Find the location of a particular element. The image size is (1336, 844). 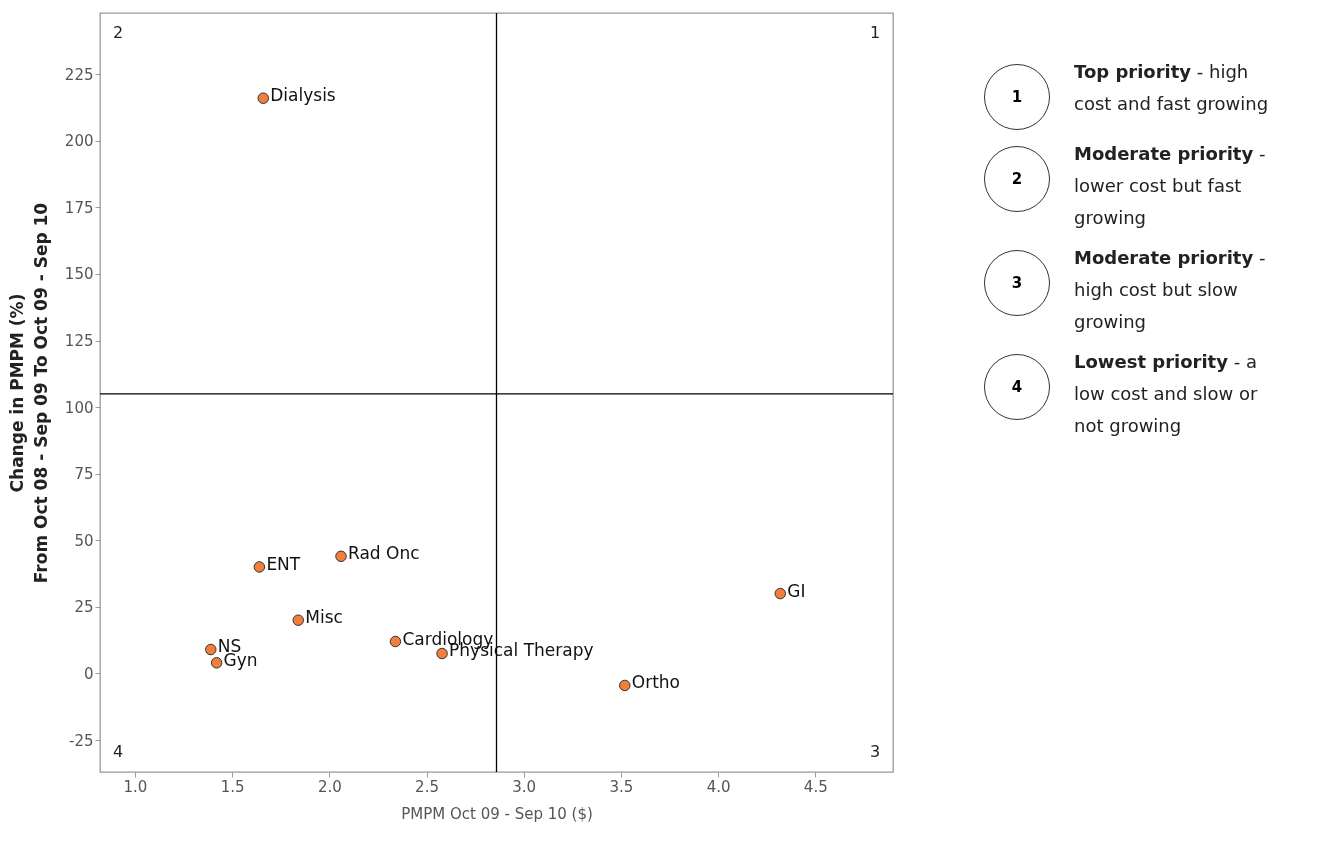

y-tick-label: 0 is located at coordinates (88, 673).